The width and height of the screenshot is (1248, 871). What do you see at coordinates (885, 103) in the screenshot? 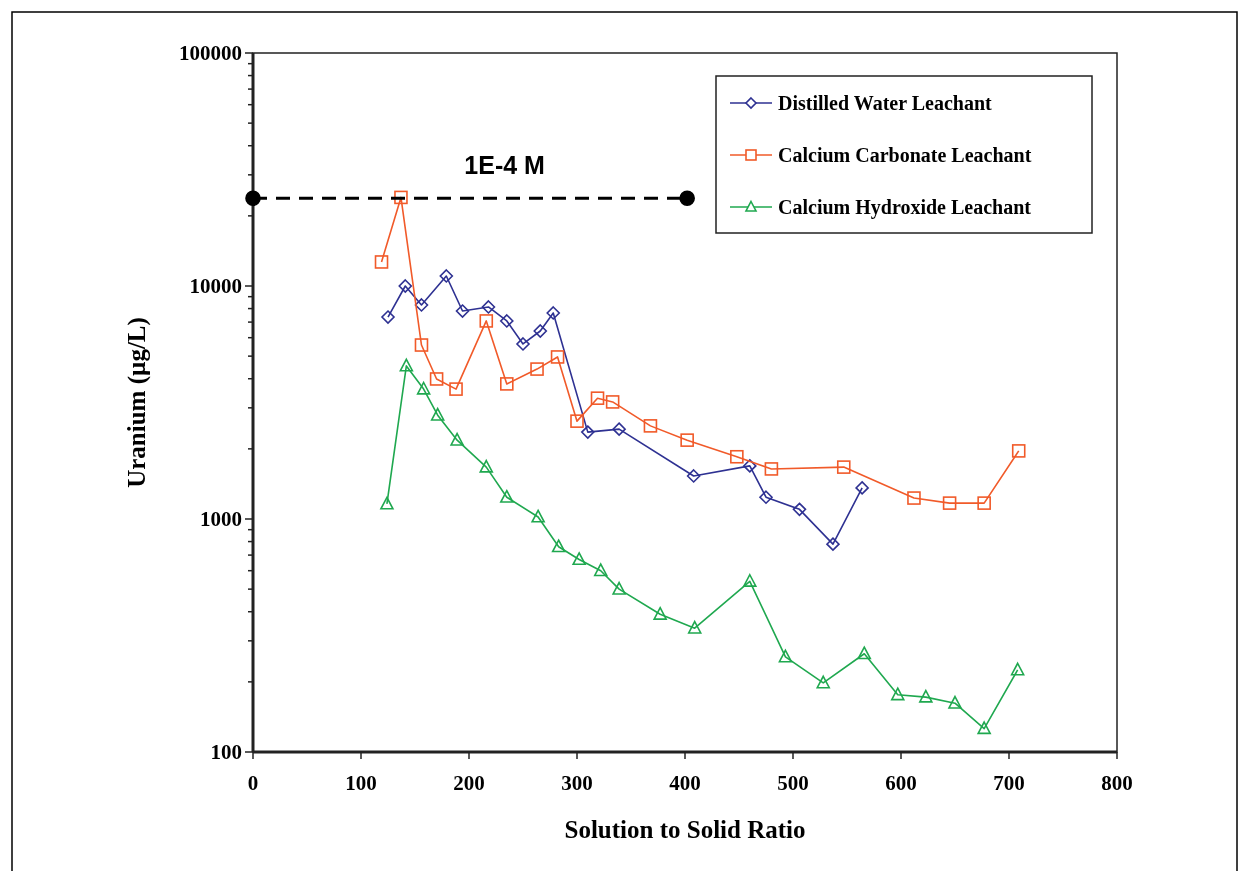
I see `legend-label: Distilled Water Leachant` at bounding box center [885, 103].